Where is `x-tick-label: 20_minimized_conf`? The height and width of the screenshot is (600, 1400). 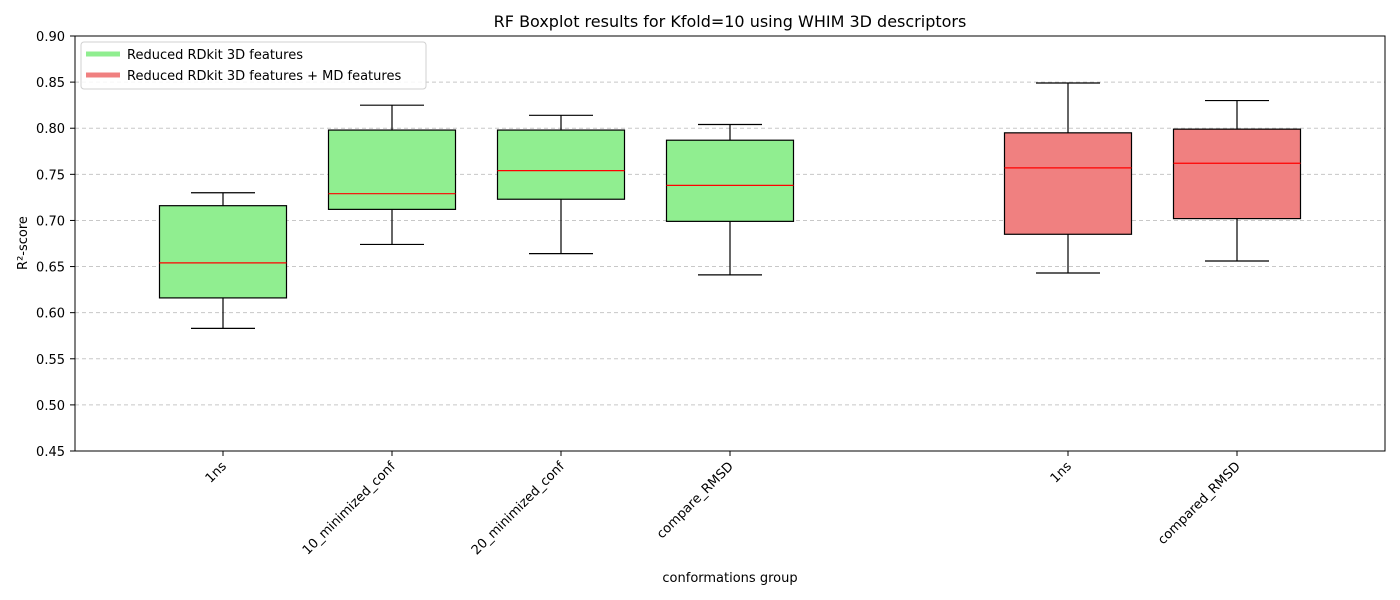 x-tick-label: 20_minimized_conf is located at coordinates (518, 508).